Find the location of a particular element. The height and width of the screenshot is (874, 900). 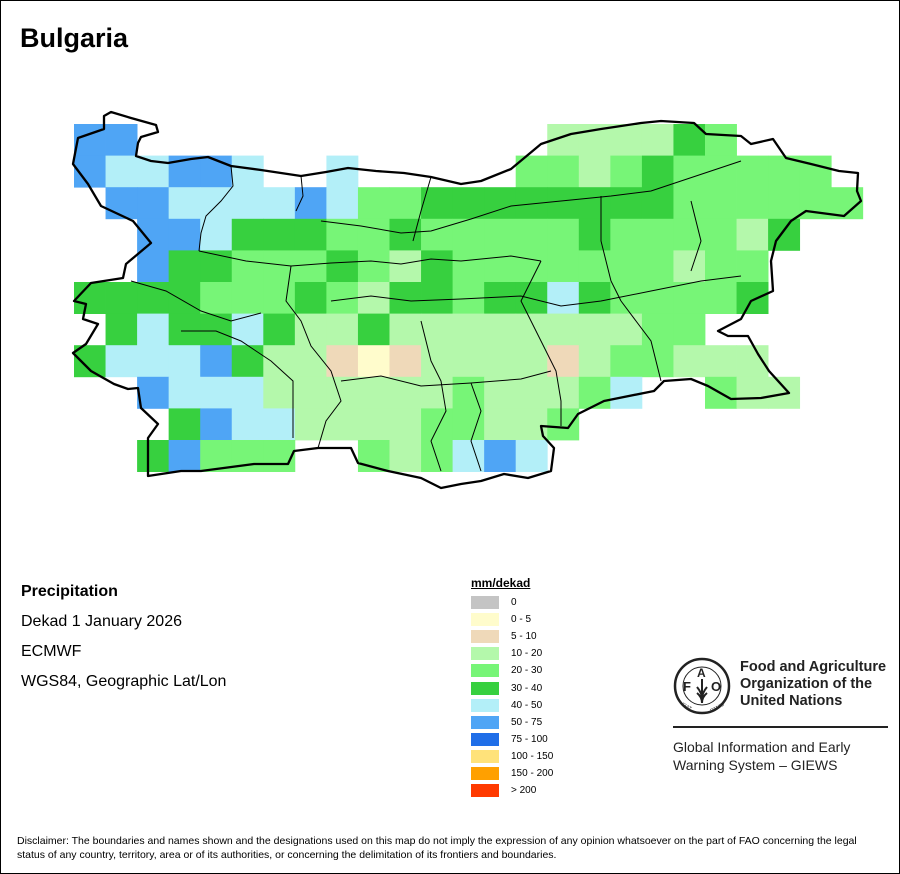

svg-text: A is located at coordinates (701, 673).